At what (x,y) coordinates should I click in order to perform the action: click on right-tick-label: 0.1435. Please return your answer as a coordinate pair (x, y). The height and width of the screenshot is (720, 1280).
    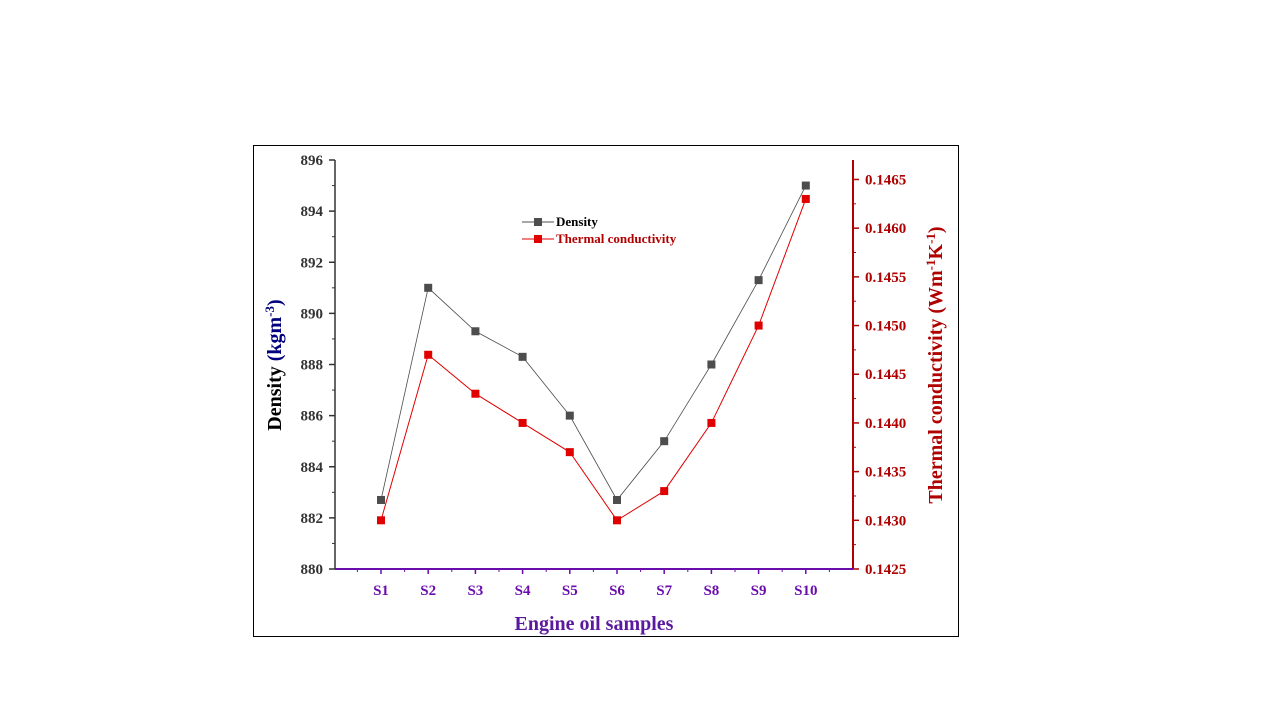
    Looking at the image, I should click on (885, 473).